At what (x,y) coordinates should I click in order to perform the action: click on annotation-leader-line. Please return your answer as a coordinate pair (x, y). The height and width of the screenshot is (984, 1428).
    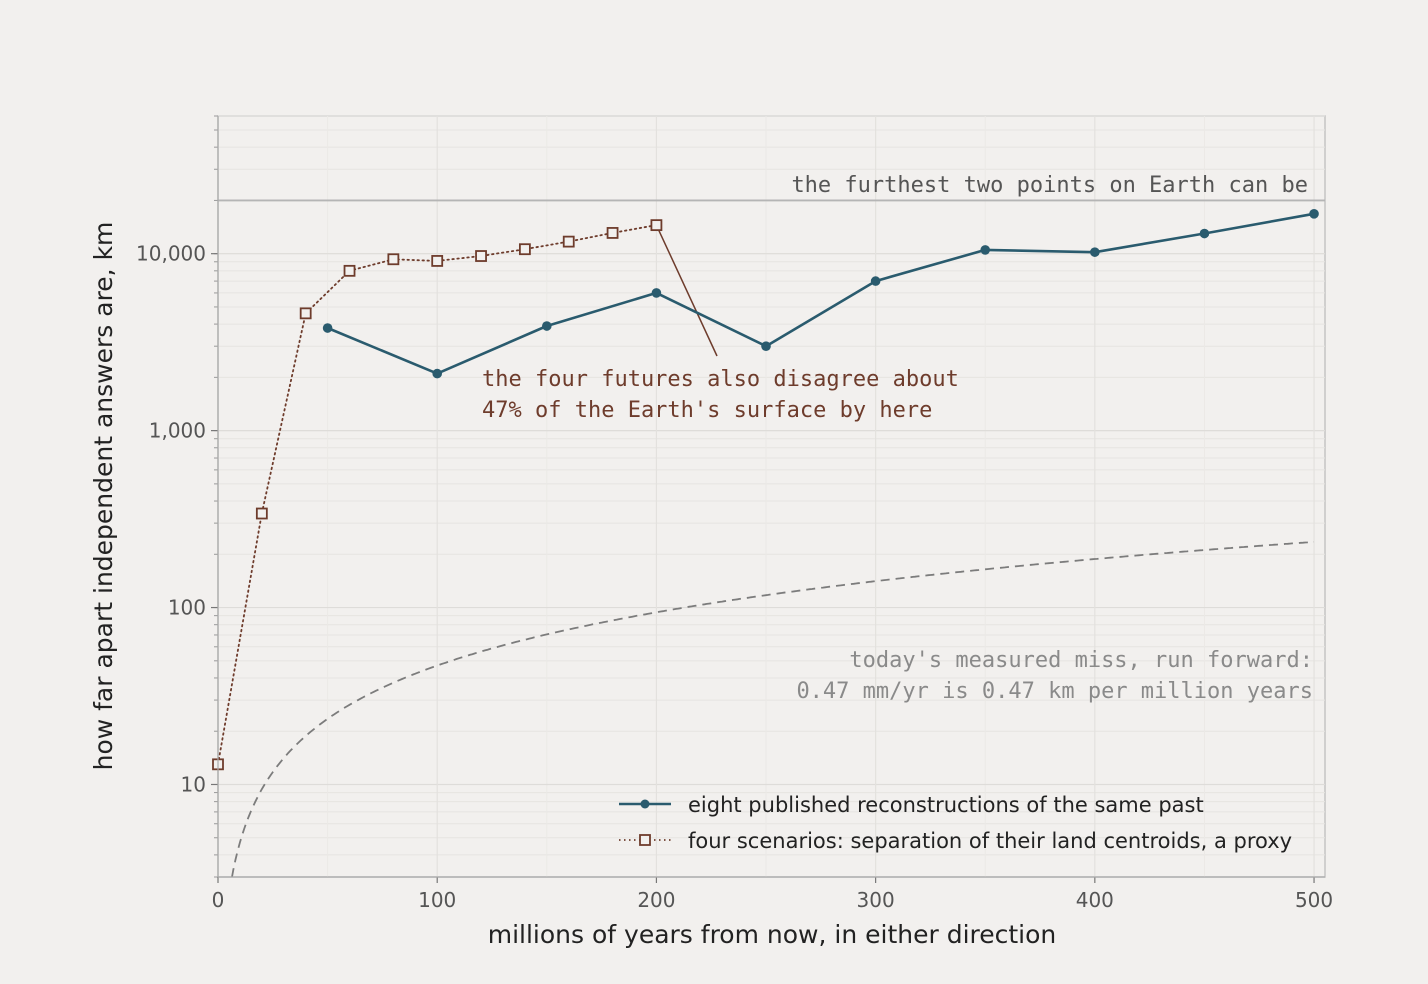
    Looking at the image, I should click on (686, 290).